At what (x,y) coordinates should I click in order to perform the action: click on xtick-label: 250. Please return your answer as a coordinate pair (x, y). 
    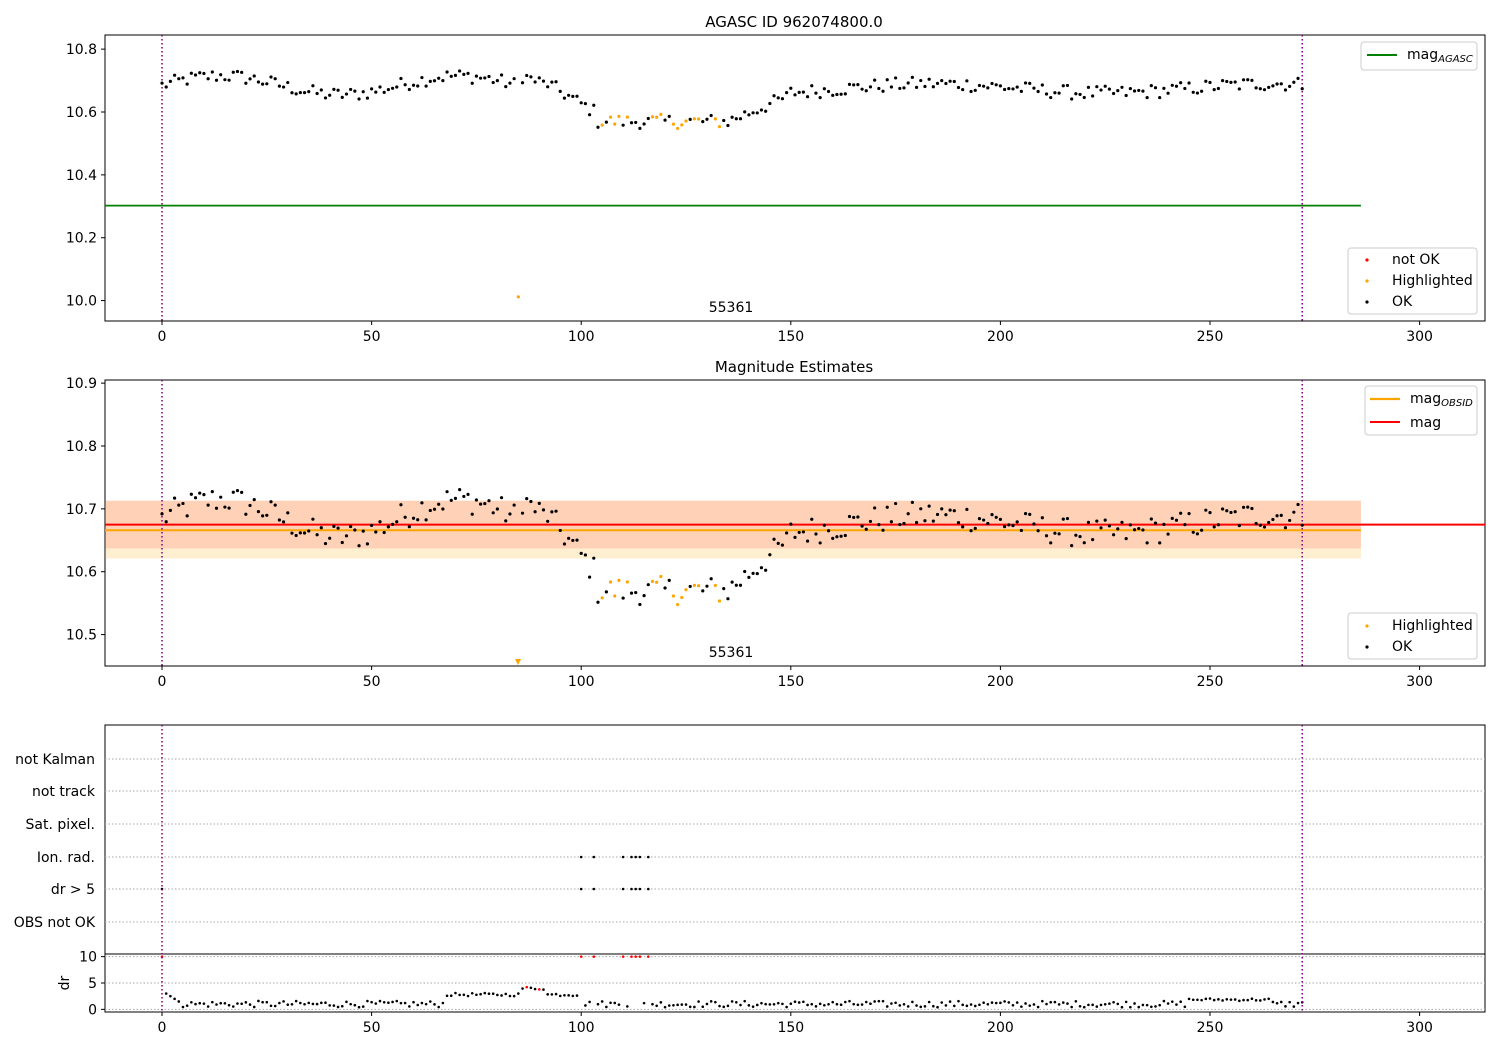
    Looking at the image, I should click on (1210, 682).